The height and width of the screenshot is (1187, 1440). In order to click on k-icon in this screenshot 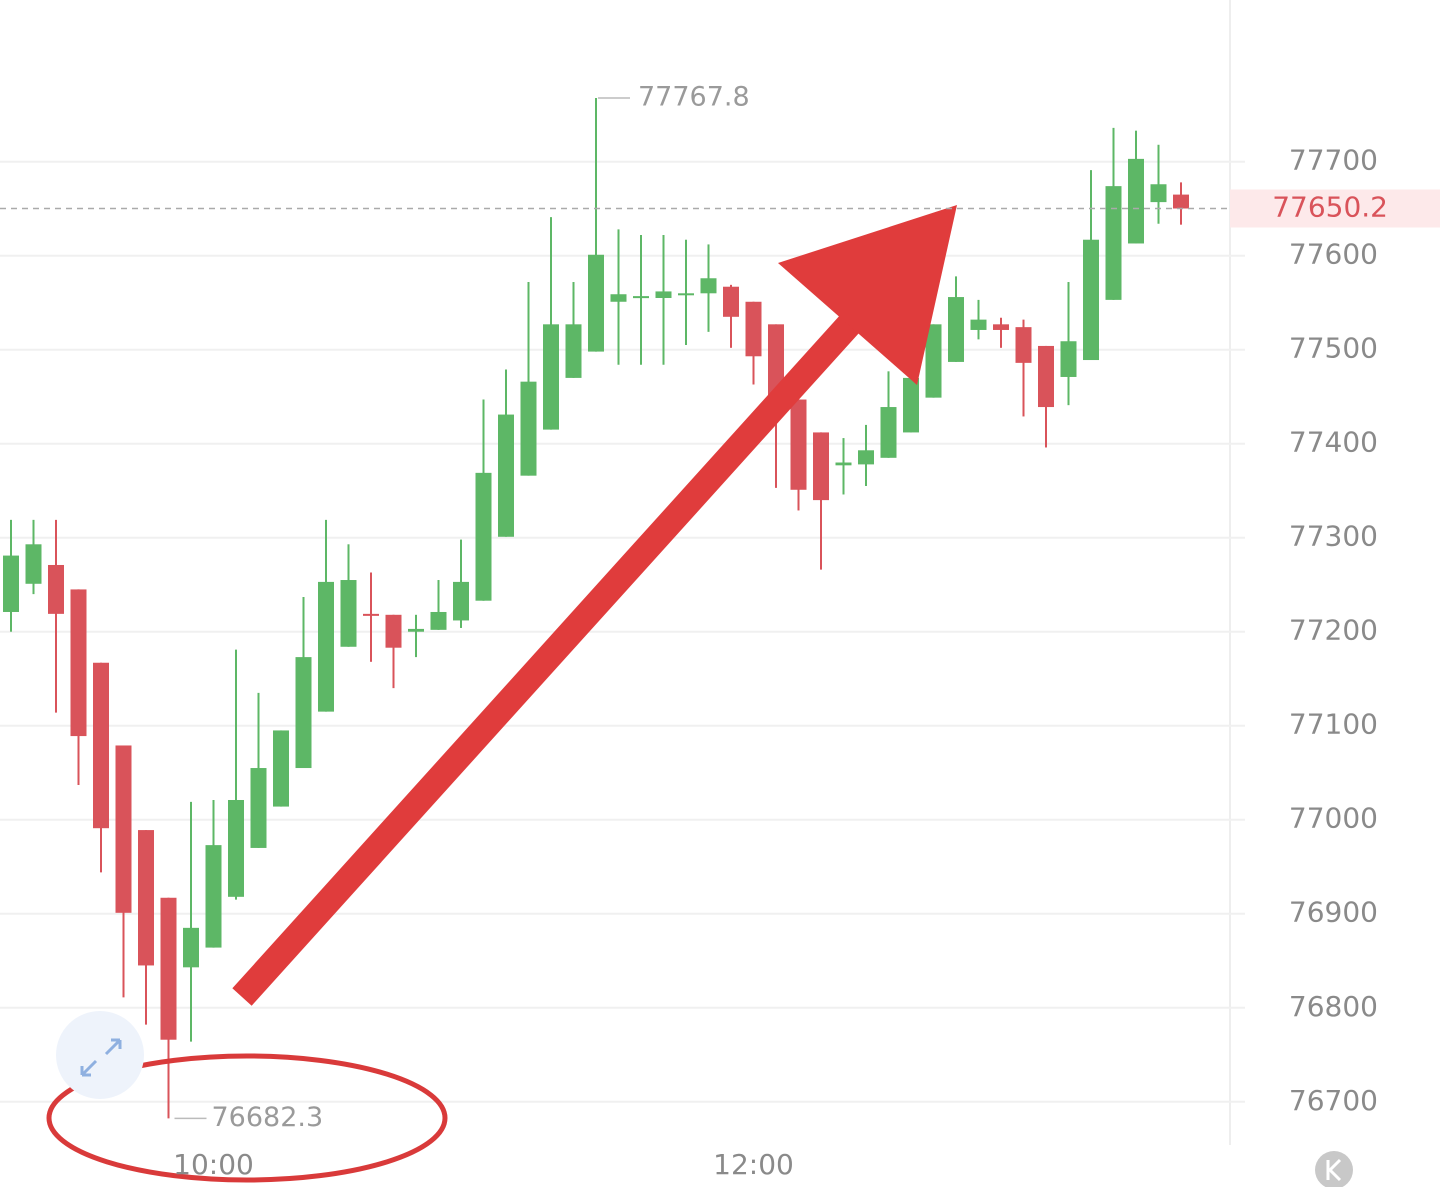, I will do `click(1334, 1170)`.